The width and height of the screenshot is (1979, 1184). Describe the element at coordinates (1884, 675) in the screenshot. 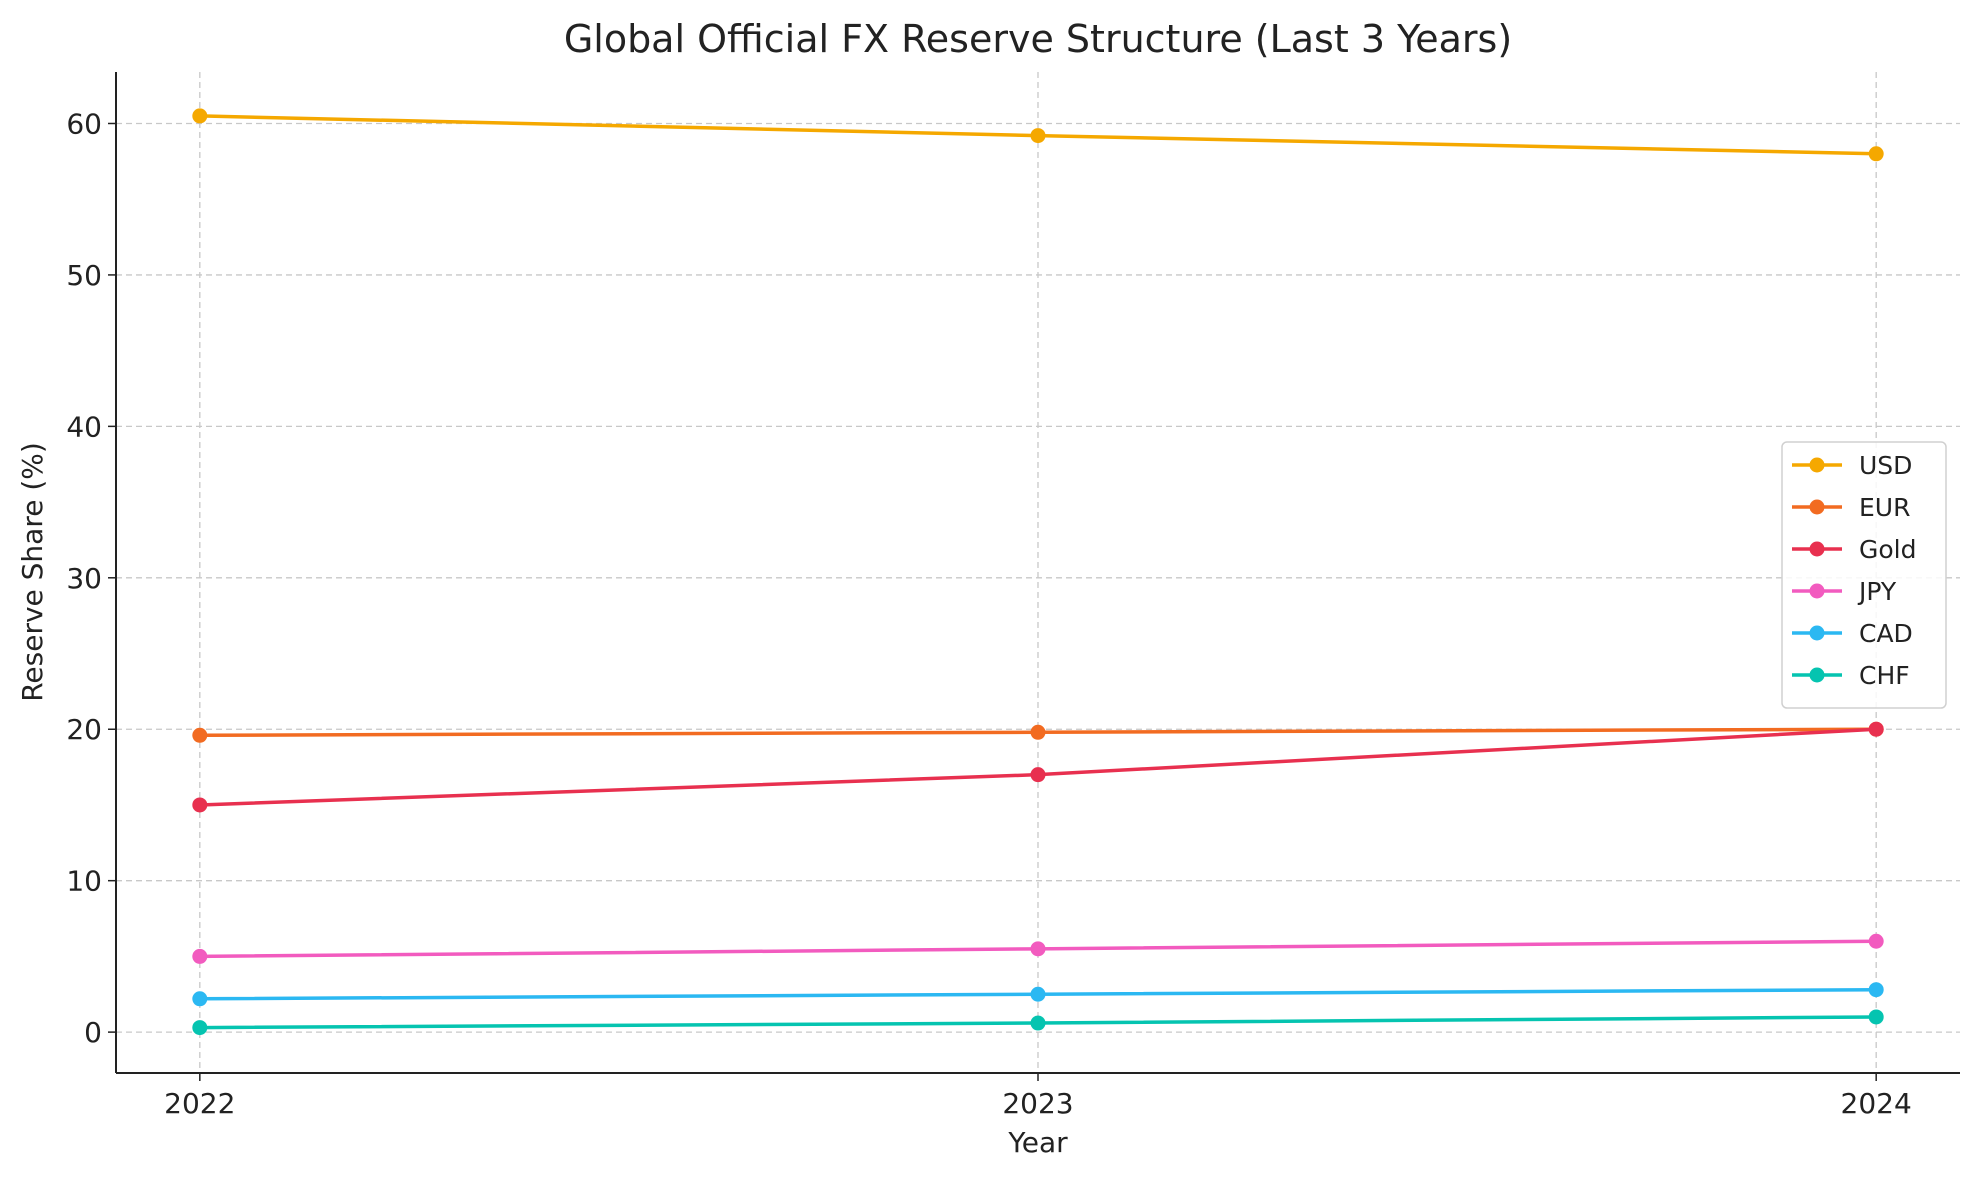

I see `legend-label-chf: CHF` at that location.